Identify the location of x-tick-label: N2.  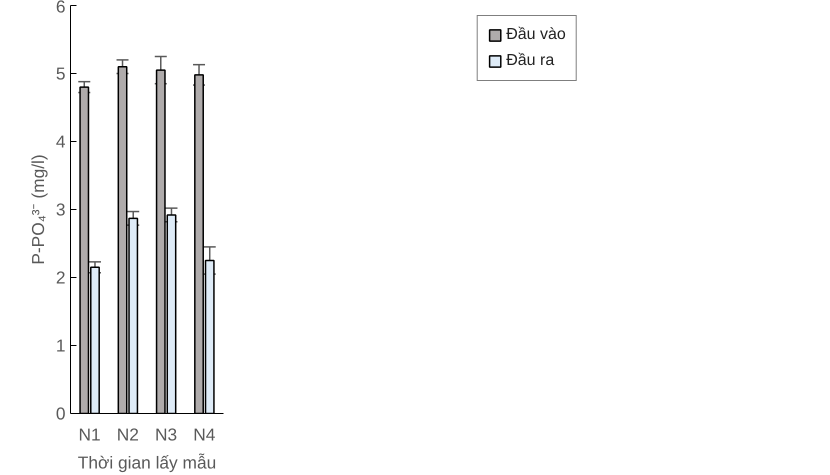
(127, 434).